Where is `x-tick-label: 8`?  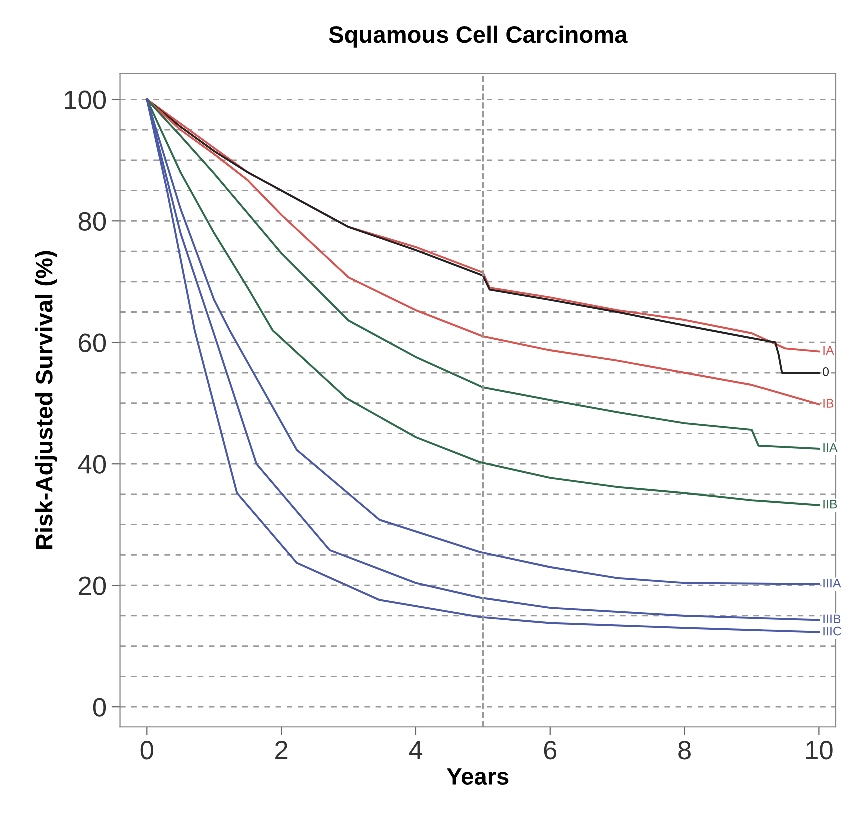 x-tick-label: 8 is located at coordinates (684, 750).